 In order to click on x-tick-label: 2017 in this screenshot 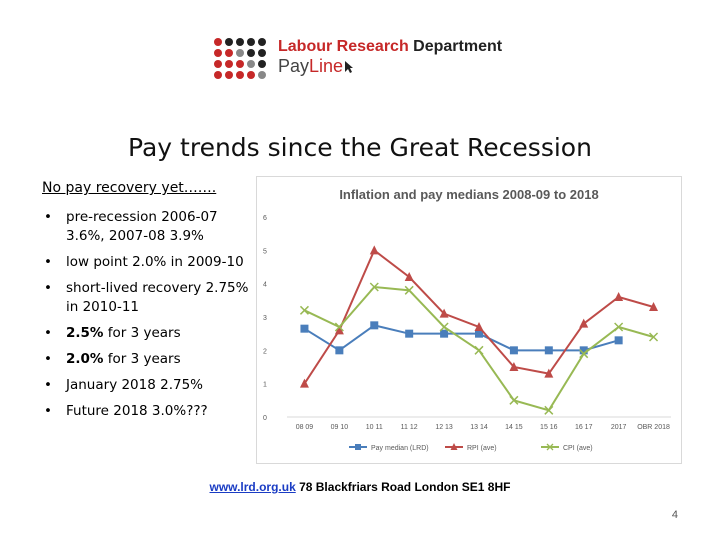, I will do `click(619, 427)`.